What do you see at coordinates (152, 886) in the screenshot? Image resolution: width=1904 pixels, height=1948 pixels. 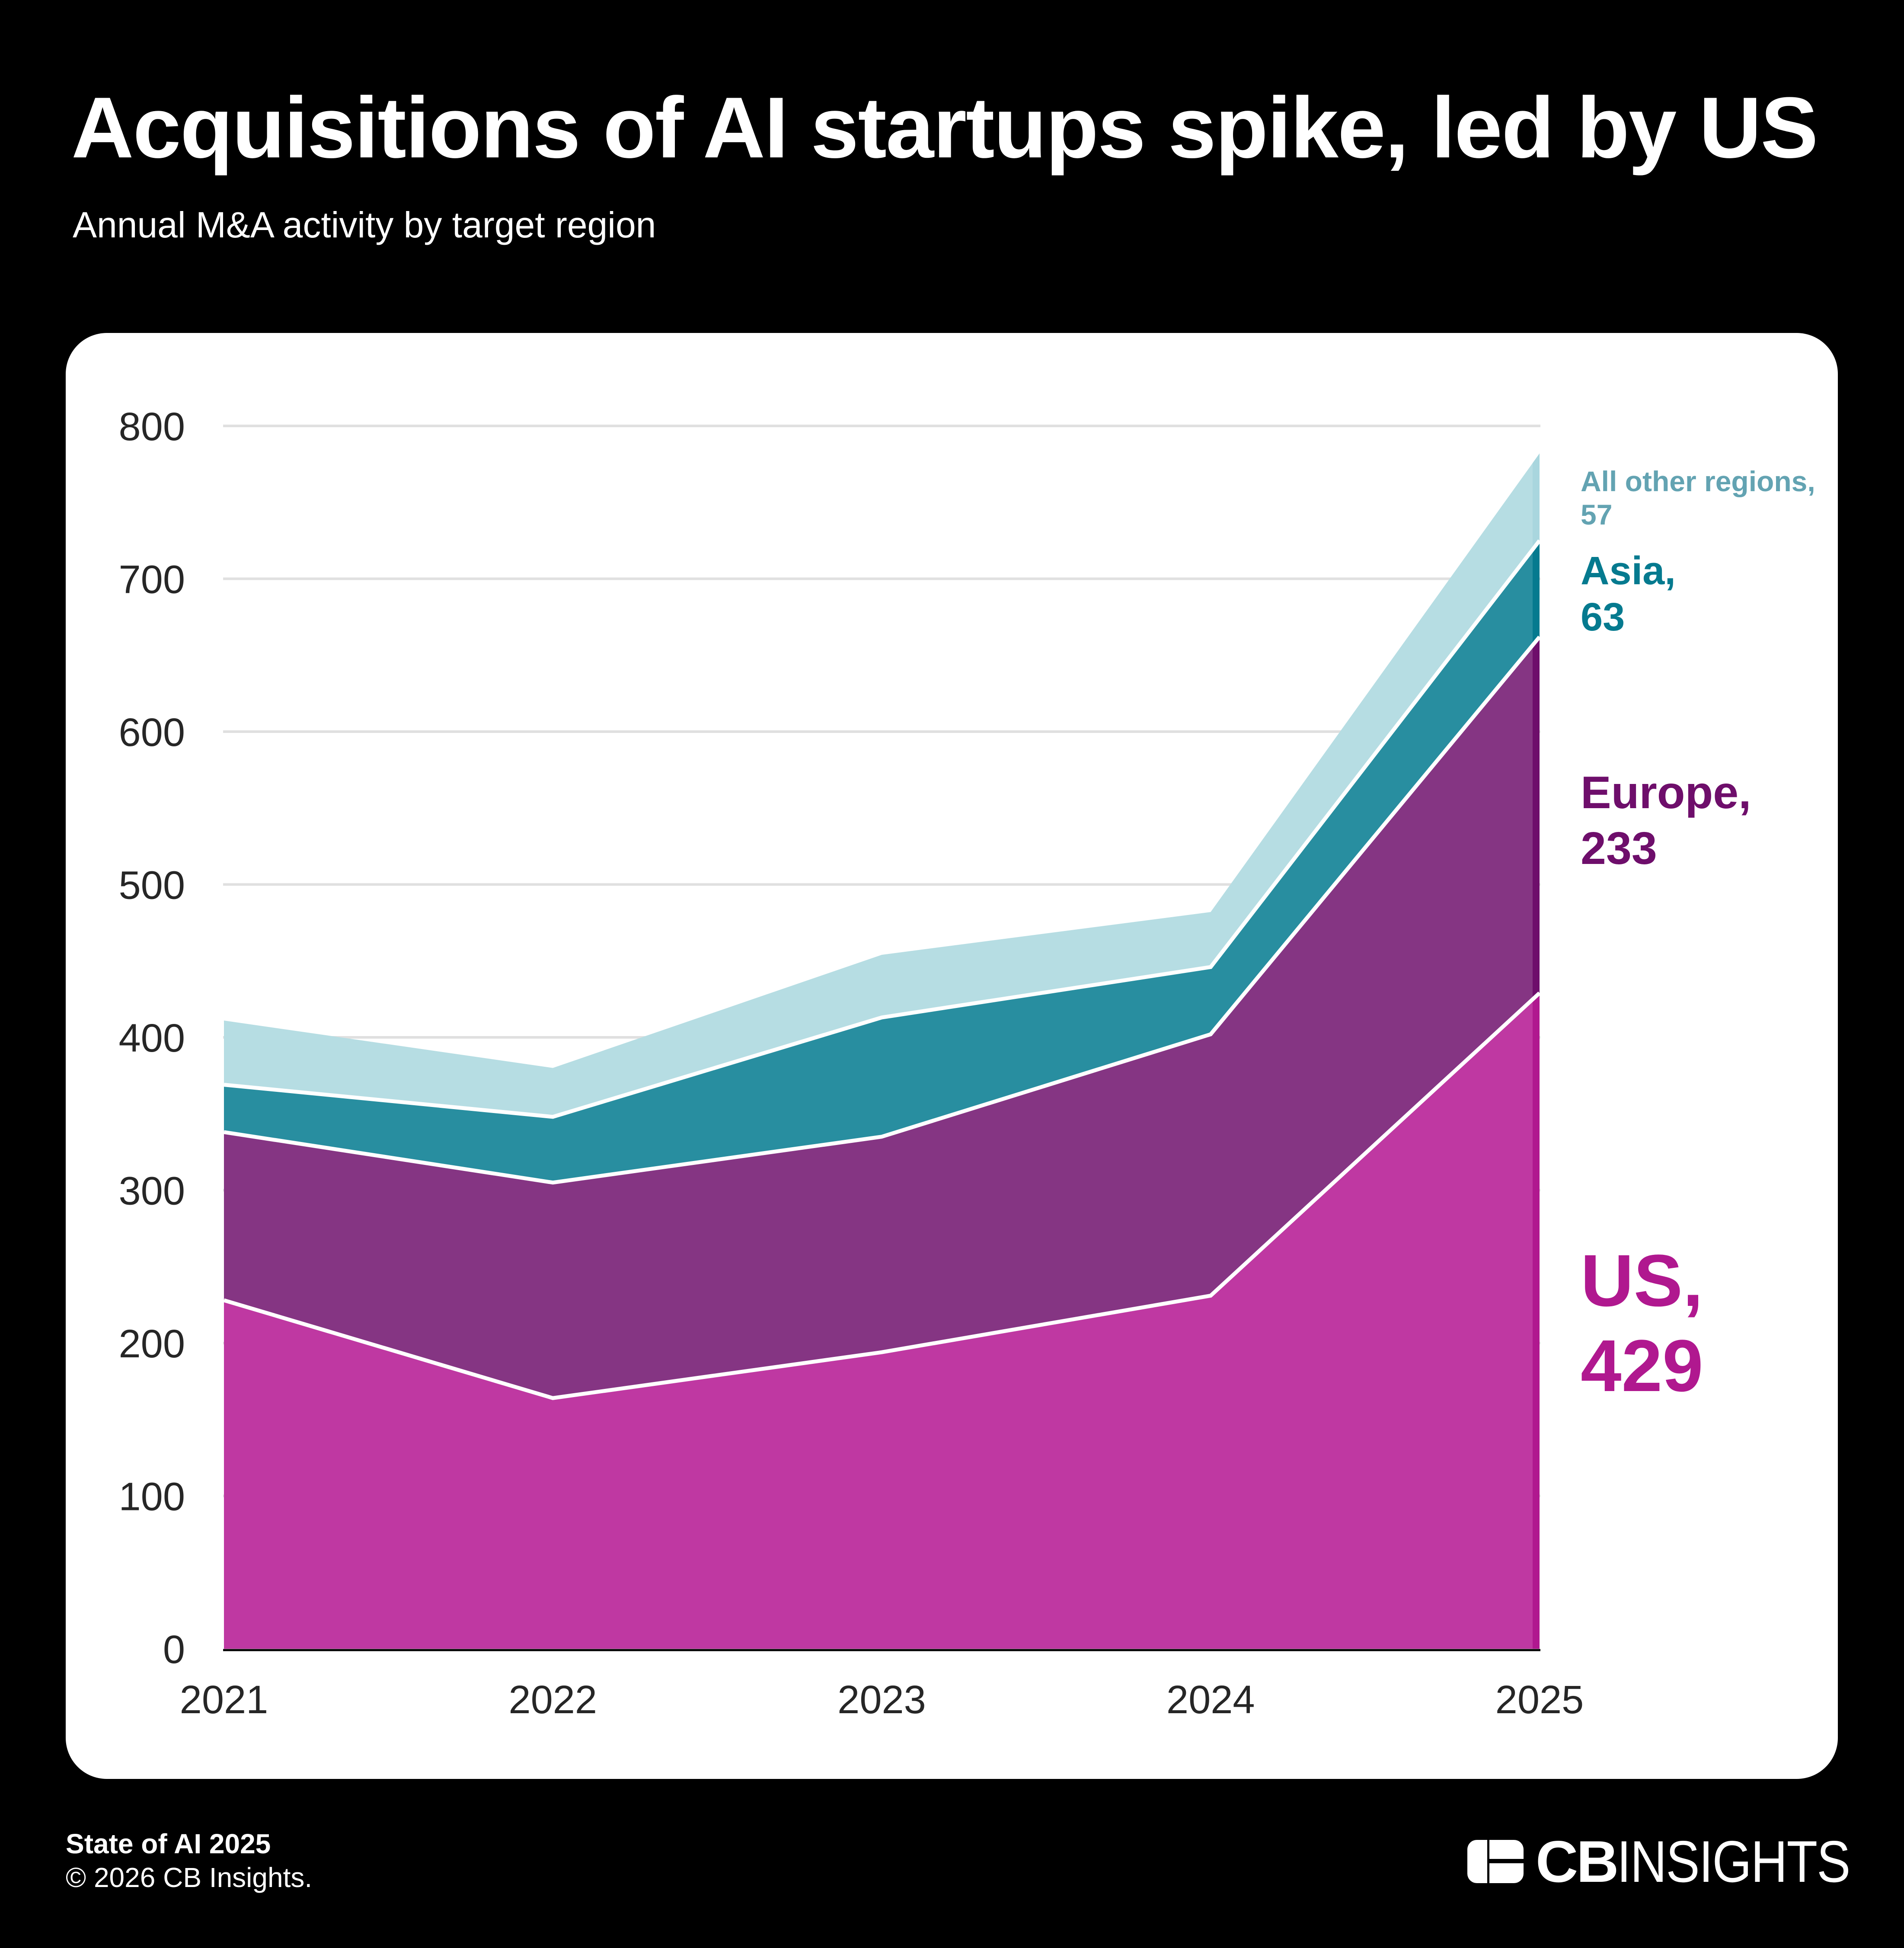 I see `y-tick-label-500: 500` at bounding box center [152, 886].